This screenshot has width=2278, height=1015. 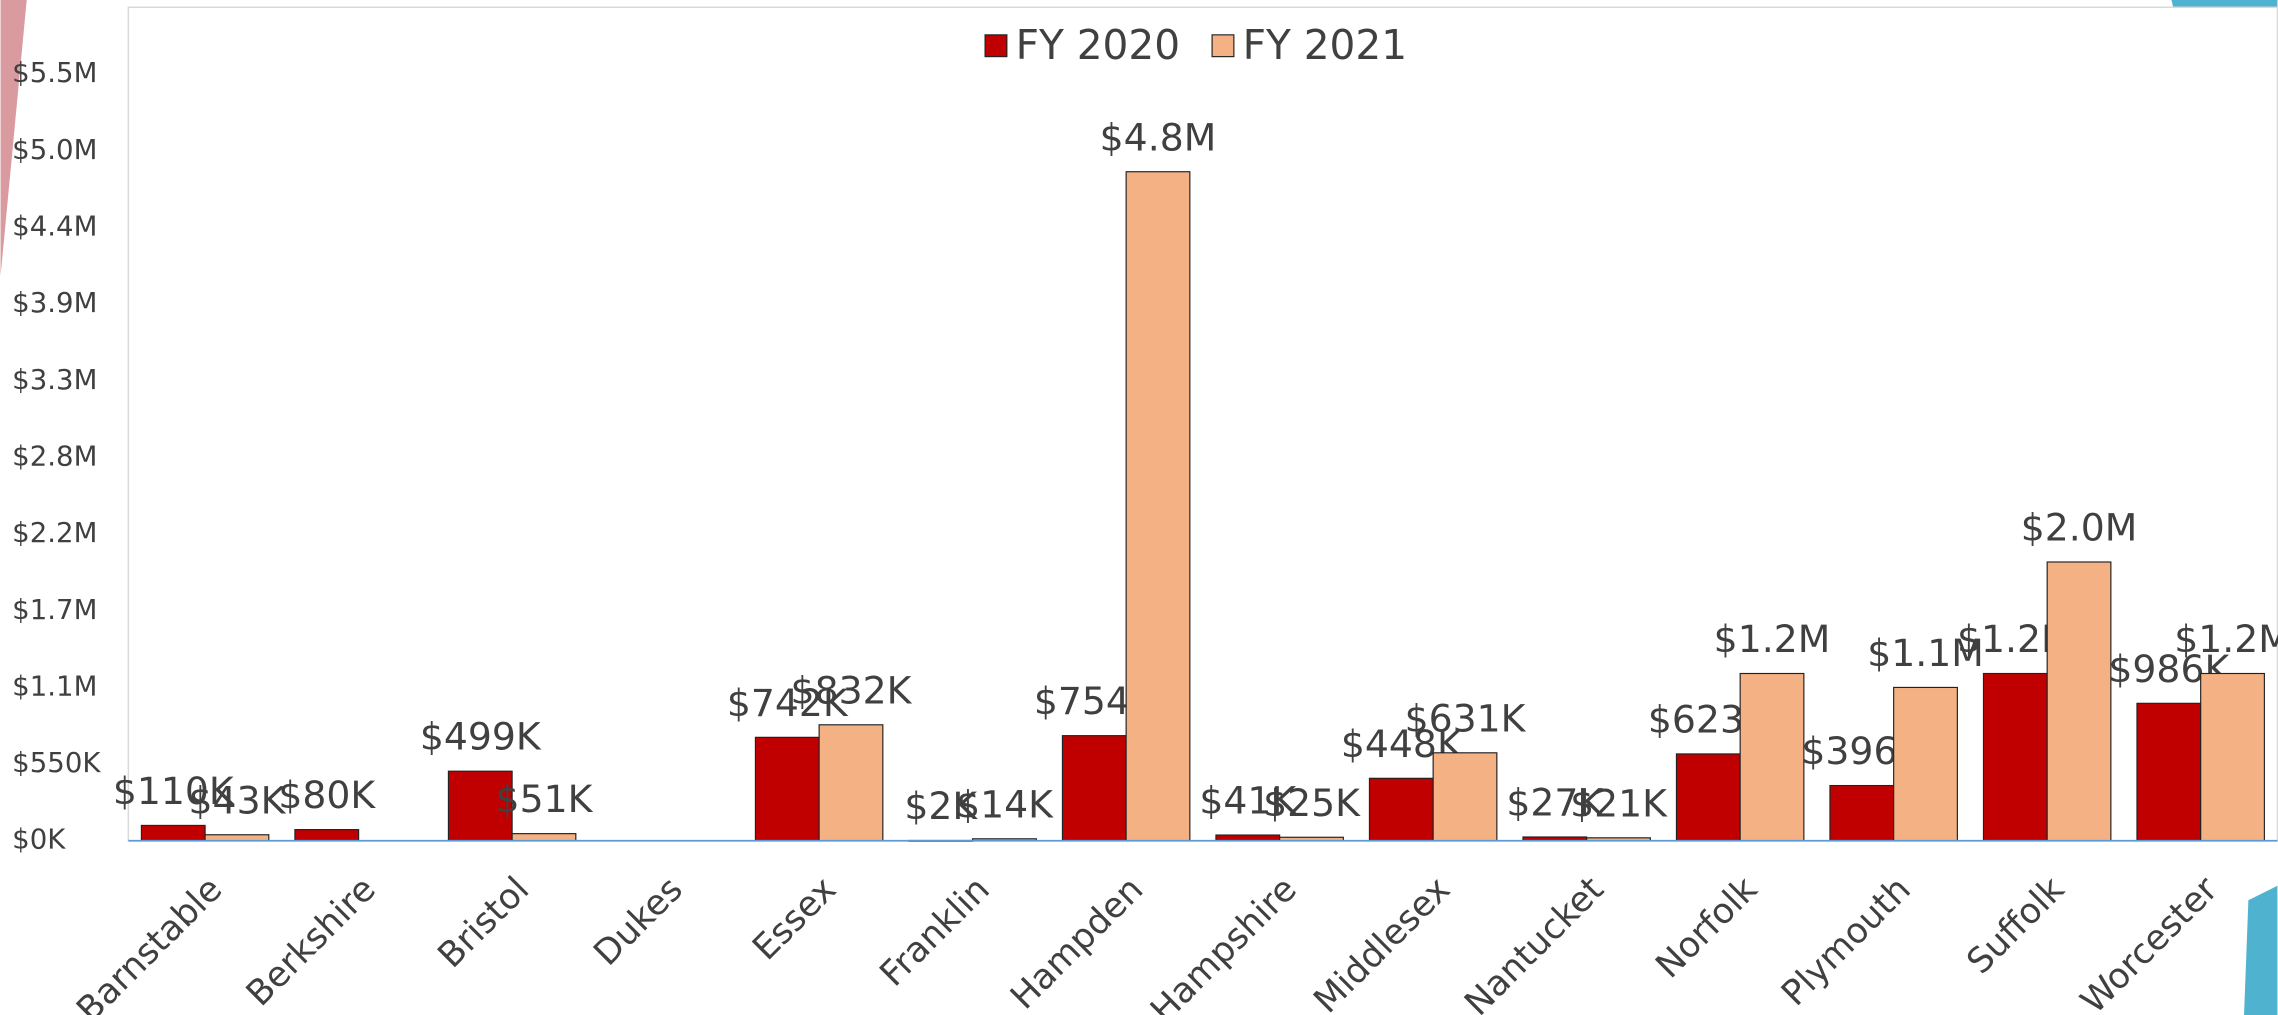 What do you see at coordinates (638, 921) in the screenshot?
I see `x-tick-label: Dukes` at bounding box center [638, 921].